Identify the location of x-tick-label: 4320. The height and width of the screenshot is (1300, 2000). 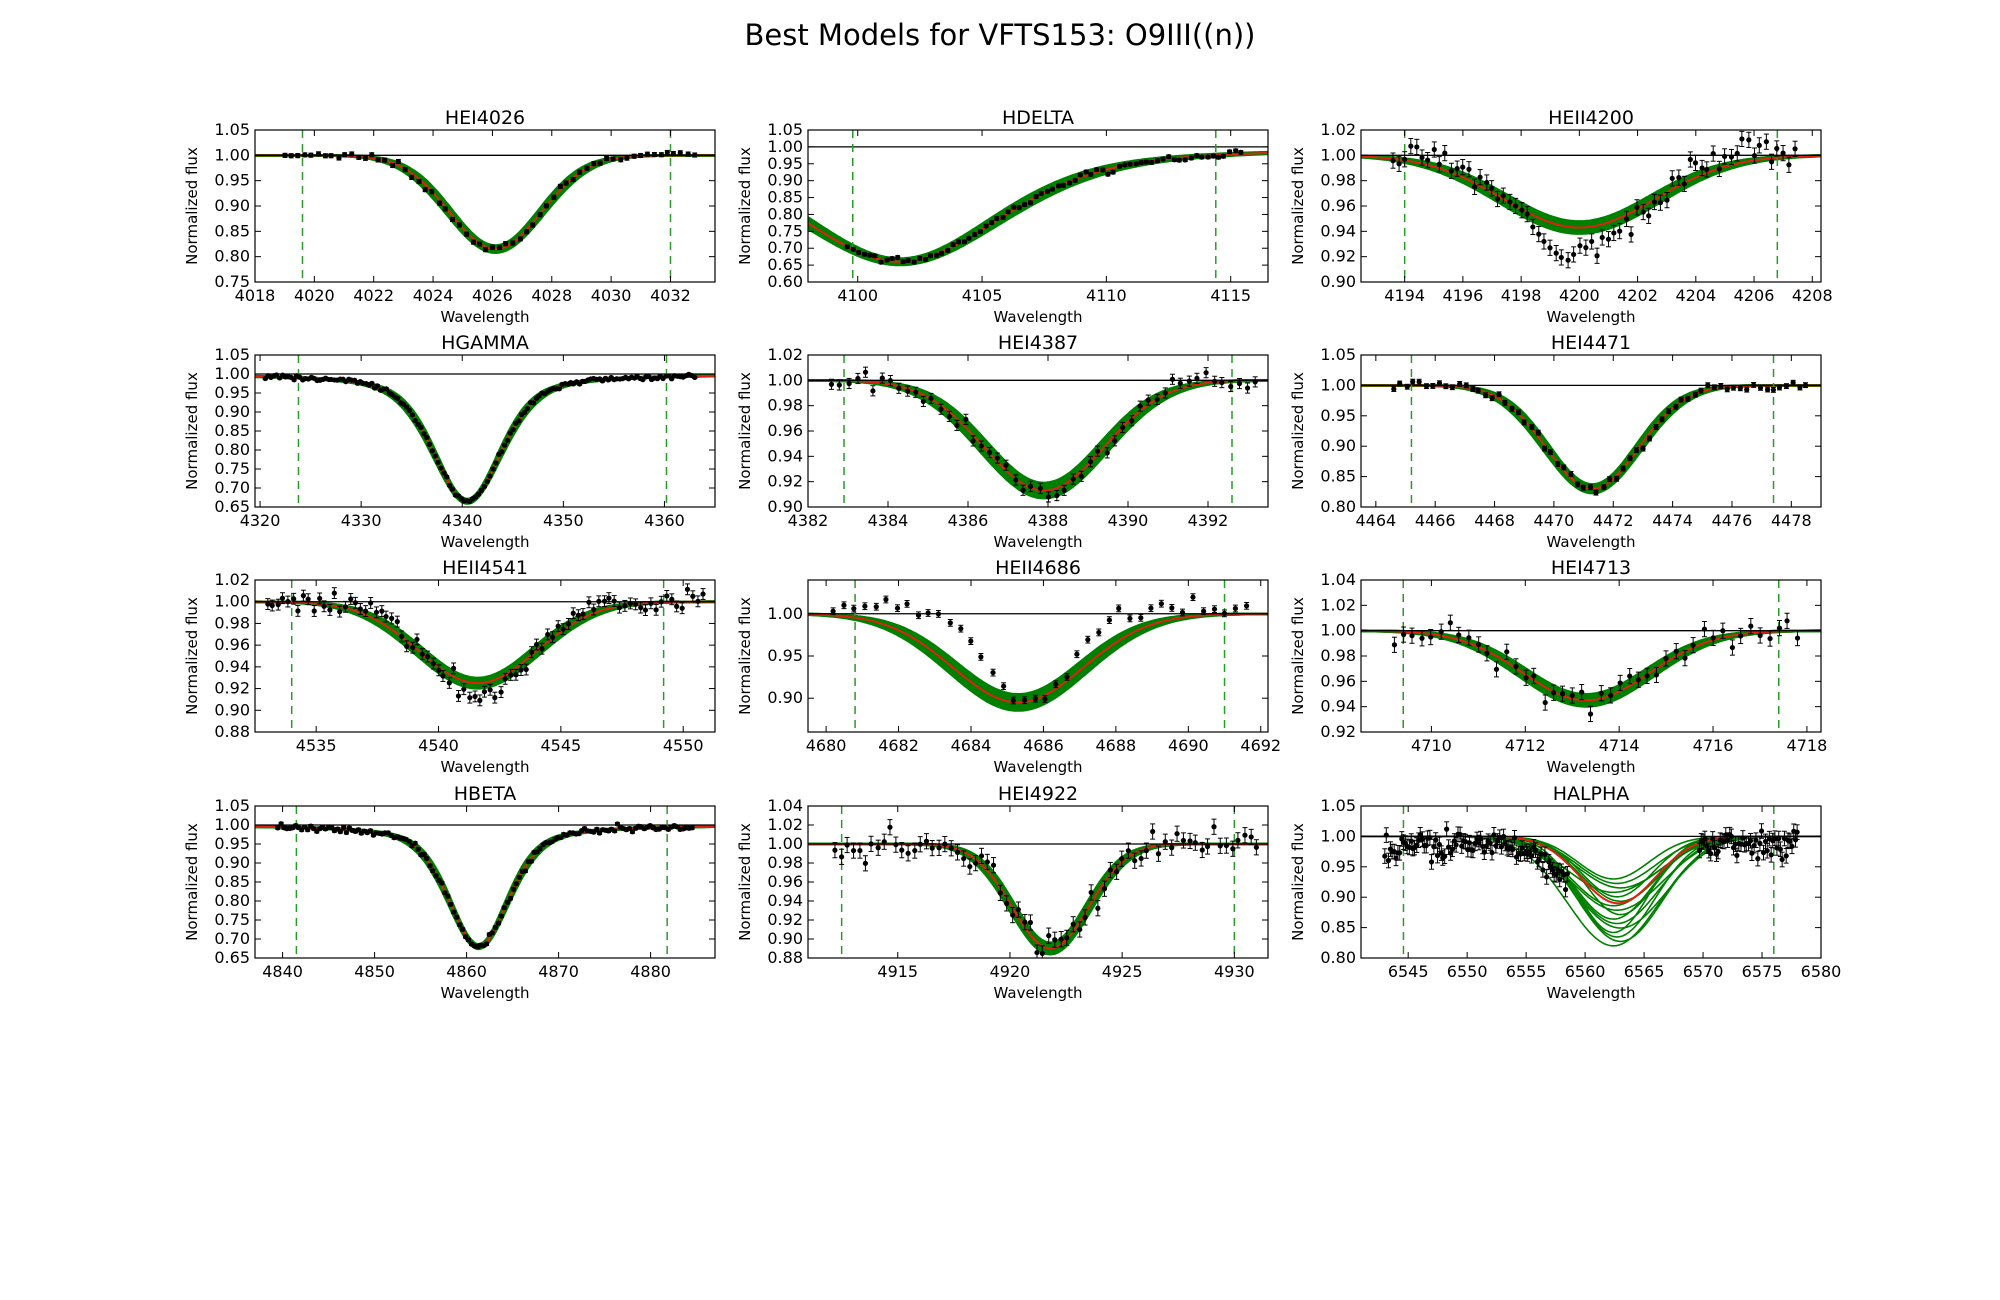
(260, 520).